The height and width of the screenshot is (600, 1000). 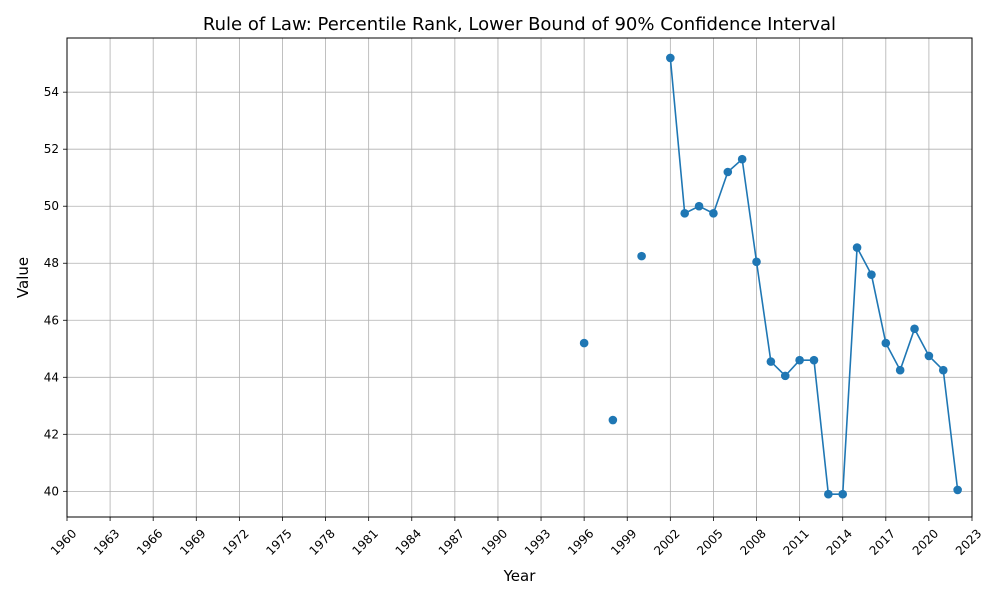 What do you see at coordinates (51, 263) in the screenshot?
I see `y-tick-label: 48` at bounding box center [51, 263].